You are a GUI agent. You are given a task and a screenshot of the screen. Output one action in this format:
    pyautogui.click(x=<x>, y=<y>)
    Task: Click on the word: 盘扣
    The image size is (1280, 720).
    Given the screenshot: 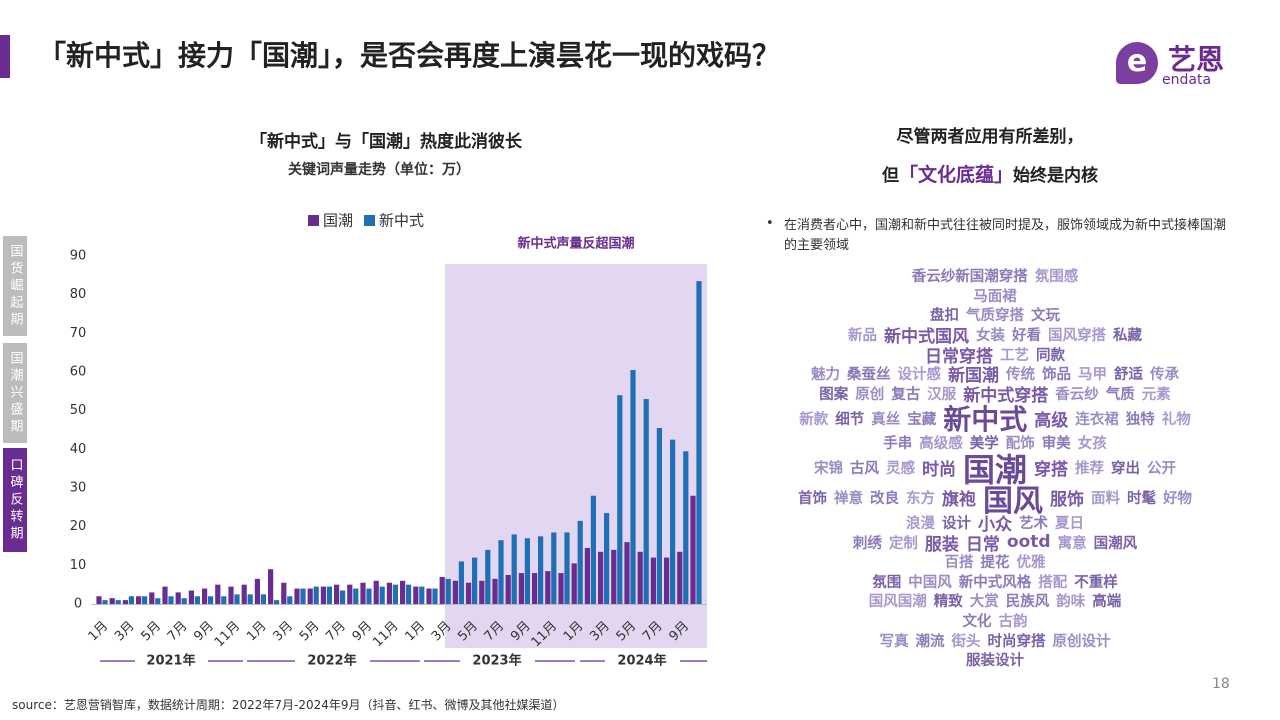 What is the action you would take?
    pyautogui.click(x=944, y=316)
    